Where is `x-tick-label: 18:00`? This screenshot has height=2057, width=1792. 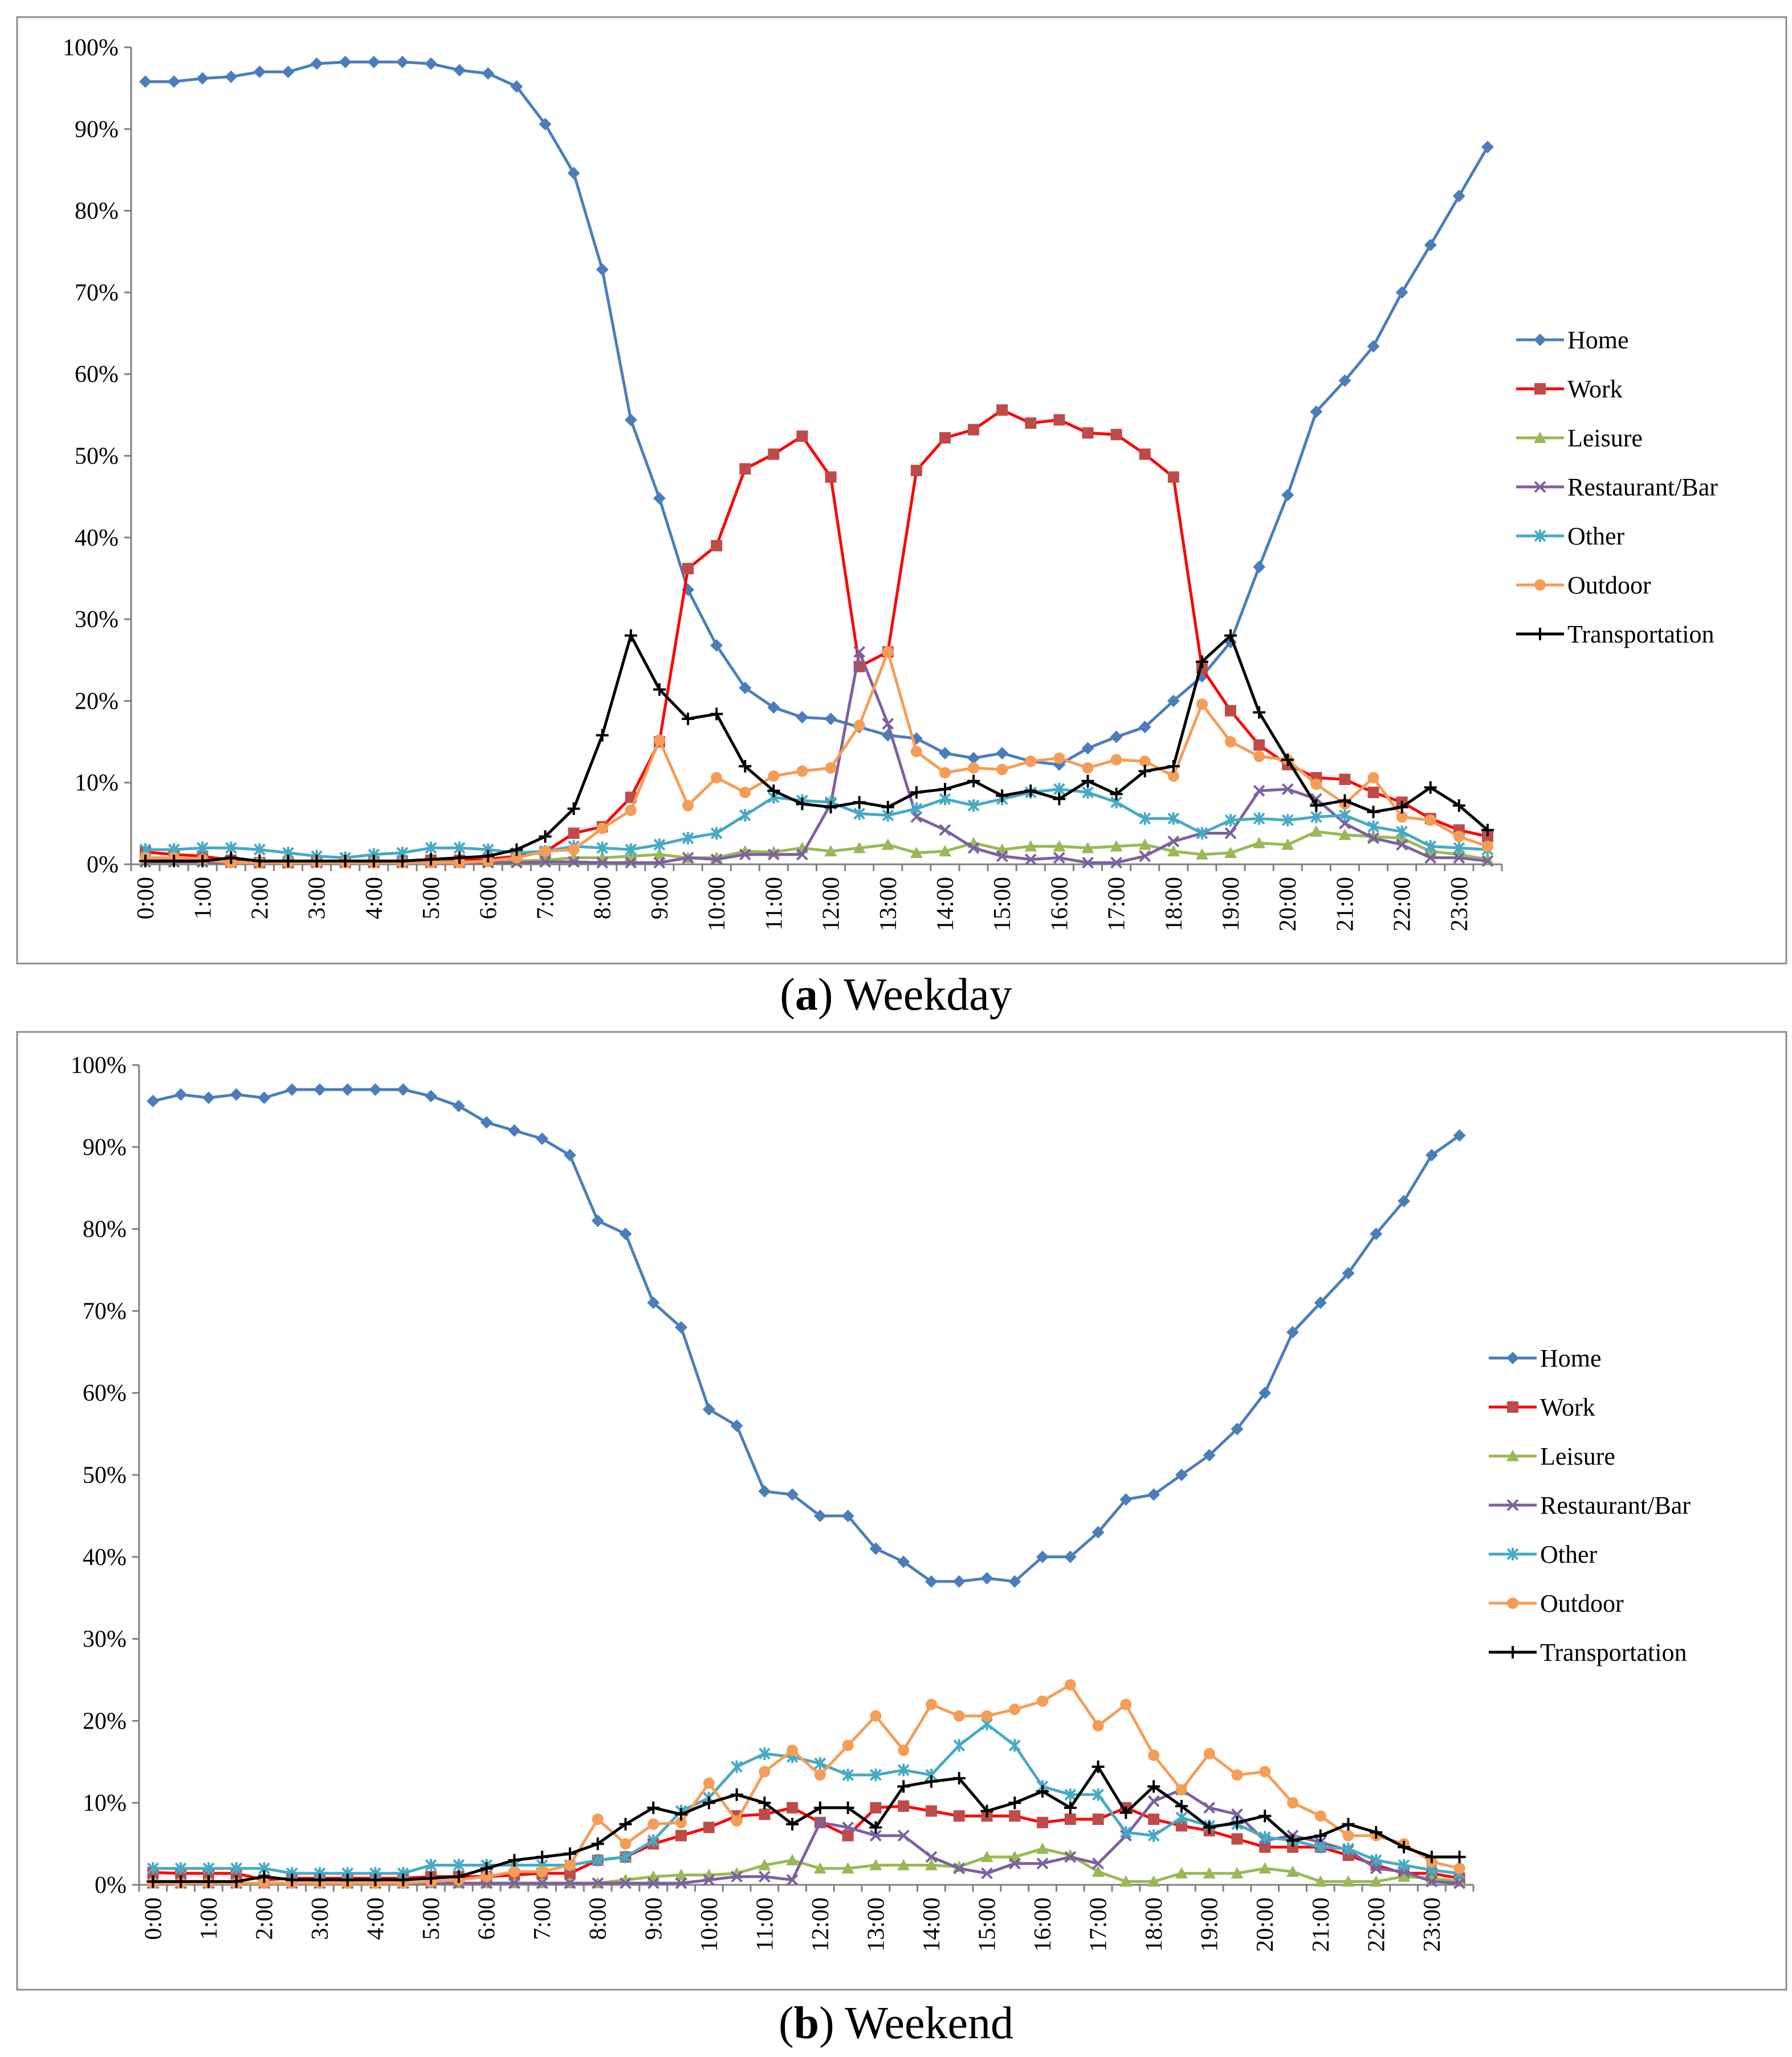
x-tick-label: 18:00 is located at coordinates (1154, 1924).